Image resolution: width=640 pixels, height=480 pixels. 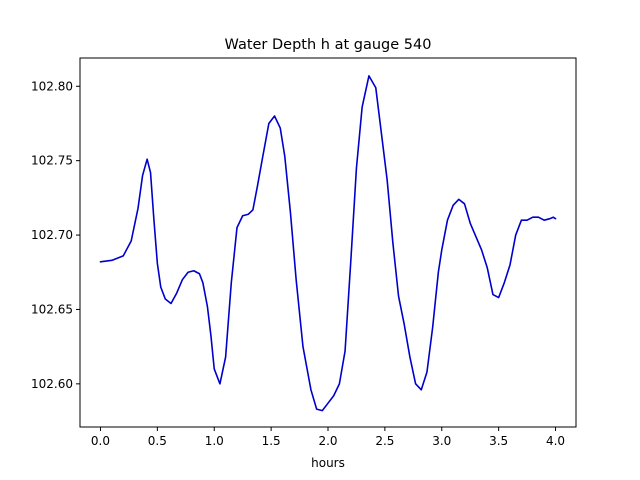 What do you see at coordinates (498, 441) in the screenshot?
I see `x-tick-label: 3.5` at bounding box center [498, 441].